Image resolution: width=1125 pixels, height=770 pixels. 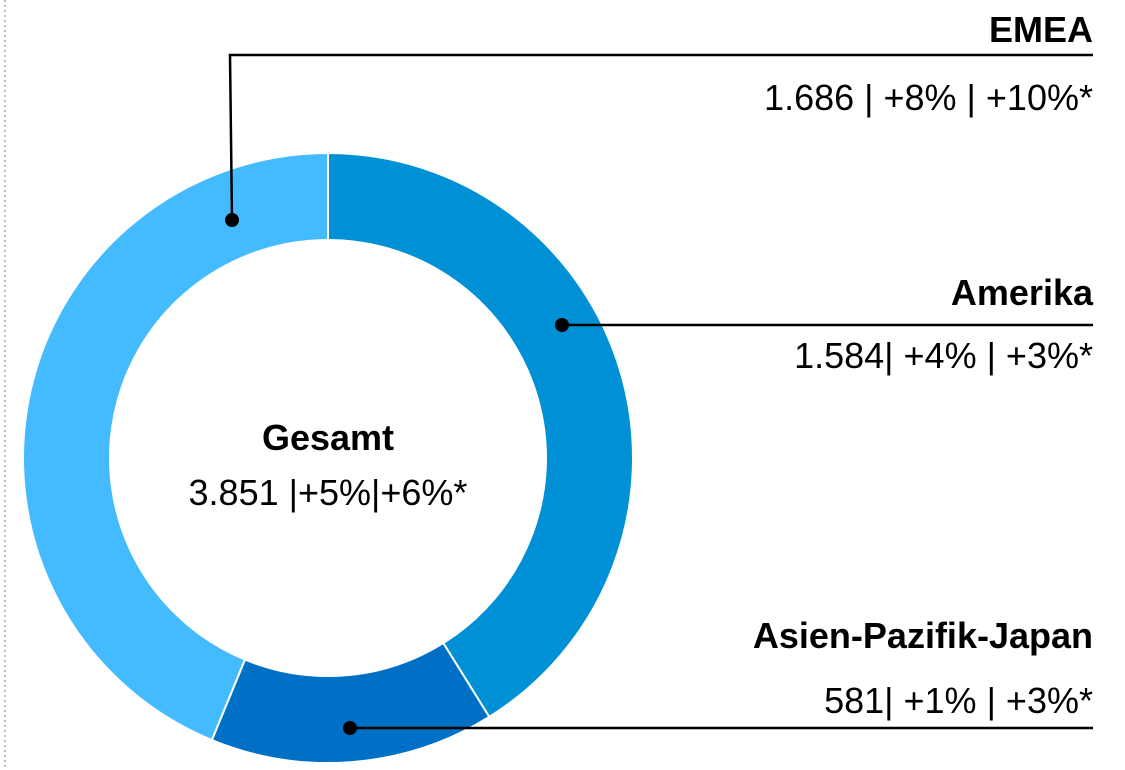 What do you see at coordinates (1041, 29) in the screenshot?
I see `segment-title: EMEA` at bounding box center [1041, 29].